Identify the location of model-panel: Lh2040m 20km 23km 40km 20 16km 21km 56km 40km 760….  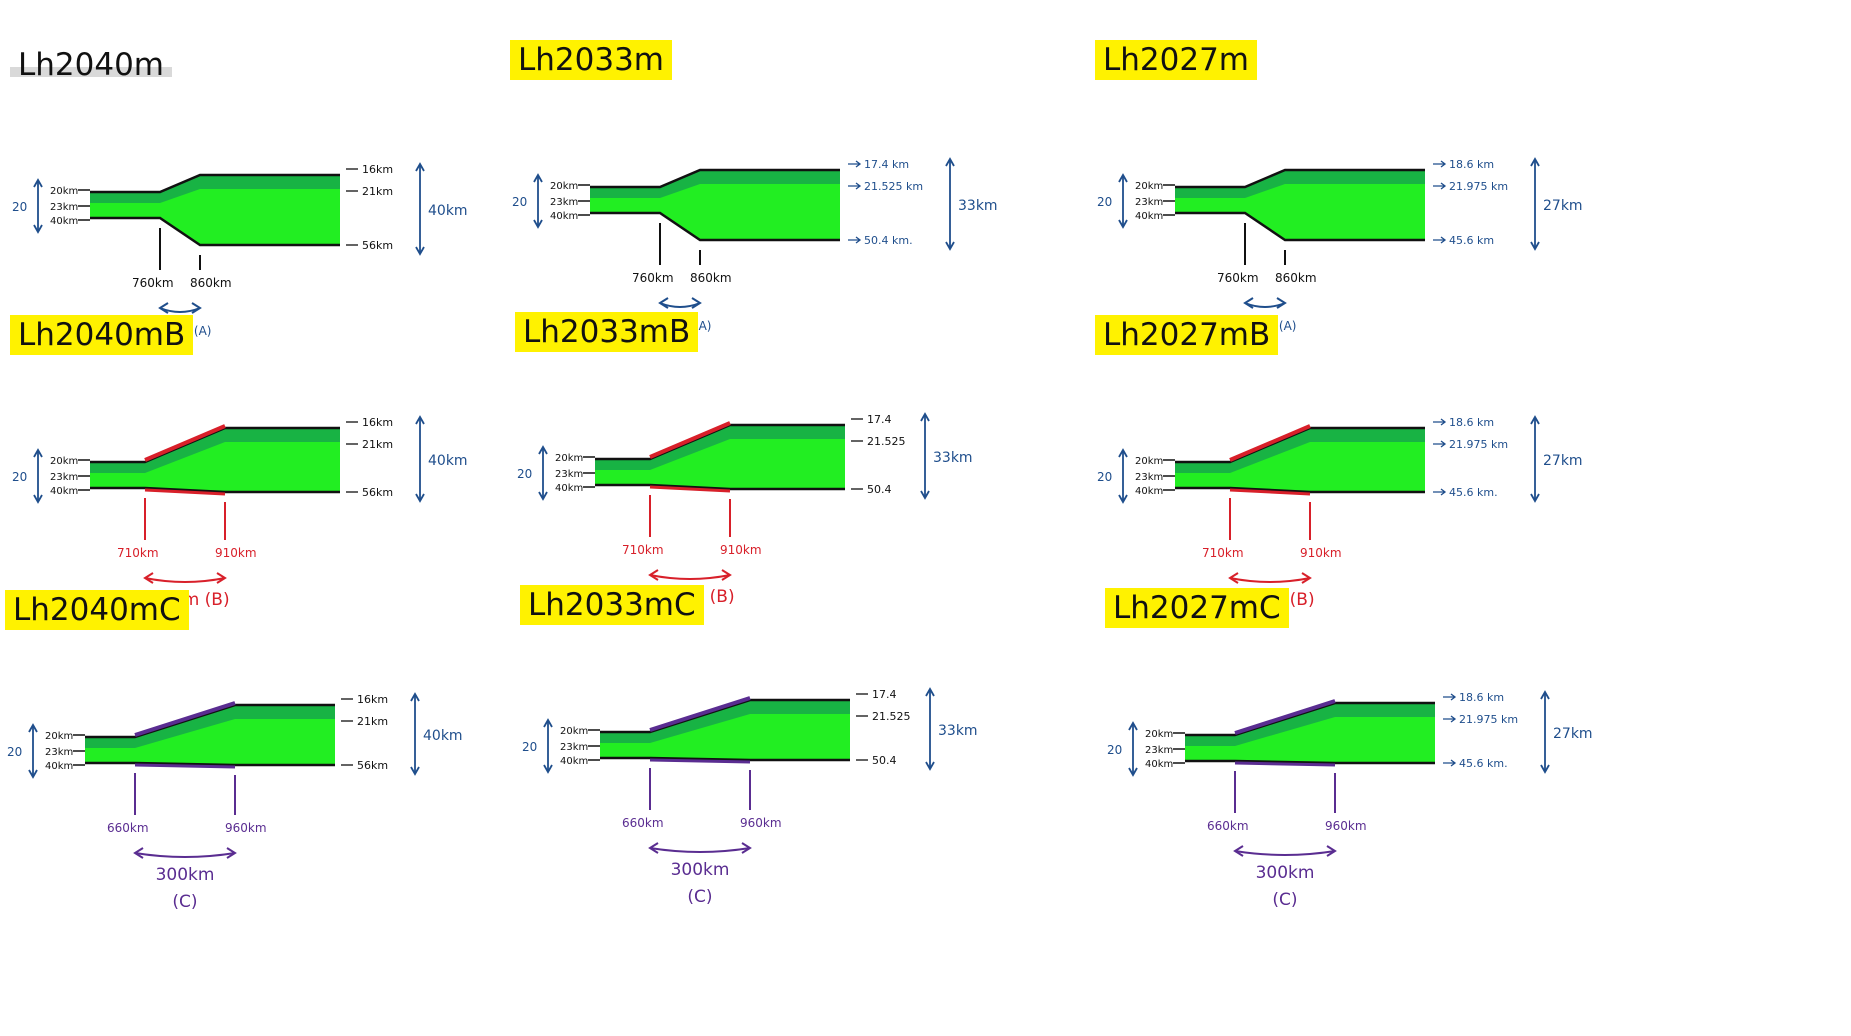
(310, 212).